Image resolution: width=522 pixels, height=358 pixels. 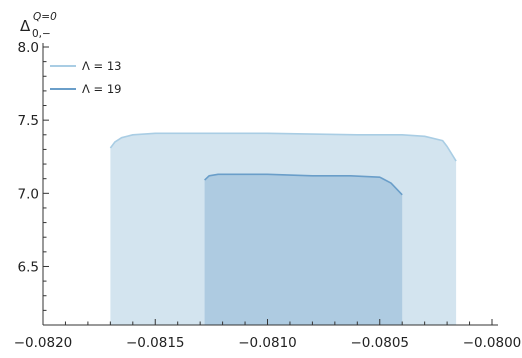 What do you see at coordinates (267, 343) in the screenshot?
I see `x-tick-label: −0.0810` at bounding box center [267, 343].